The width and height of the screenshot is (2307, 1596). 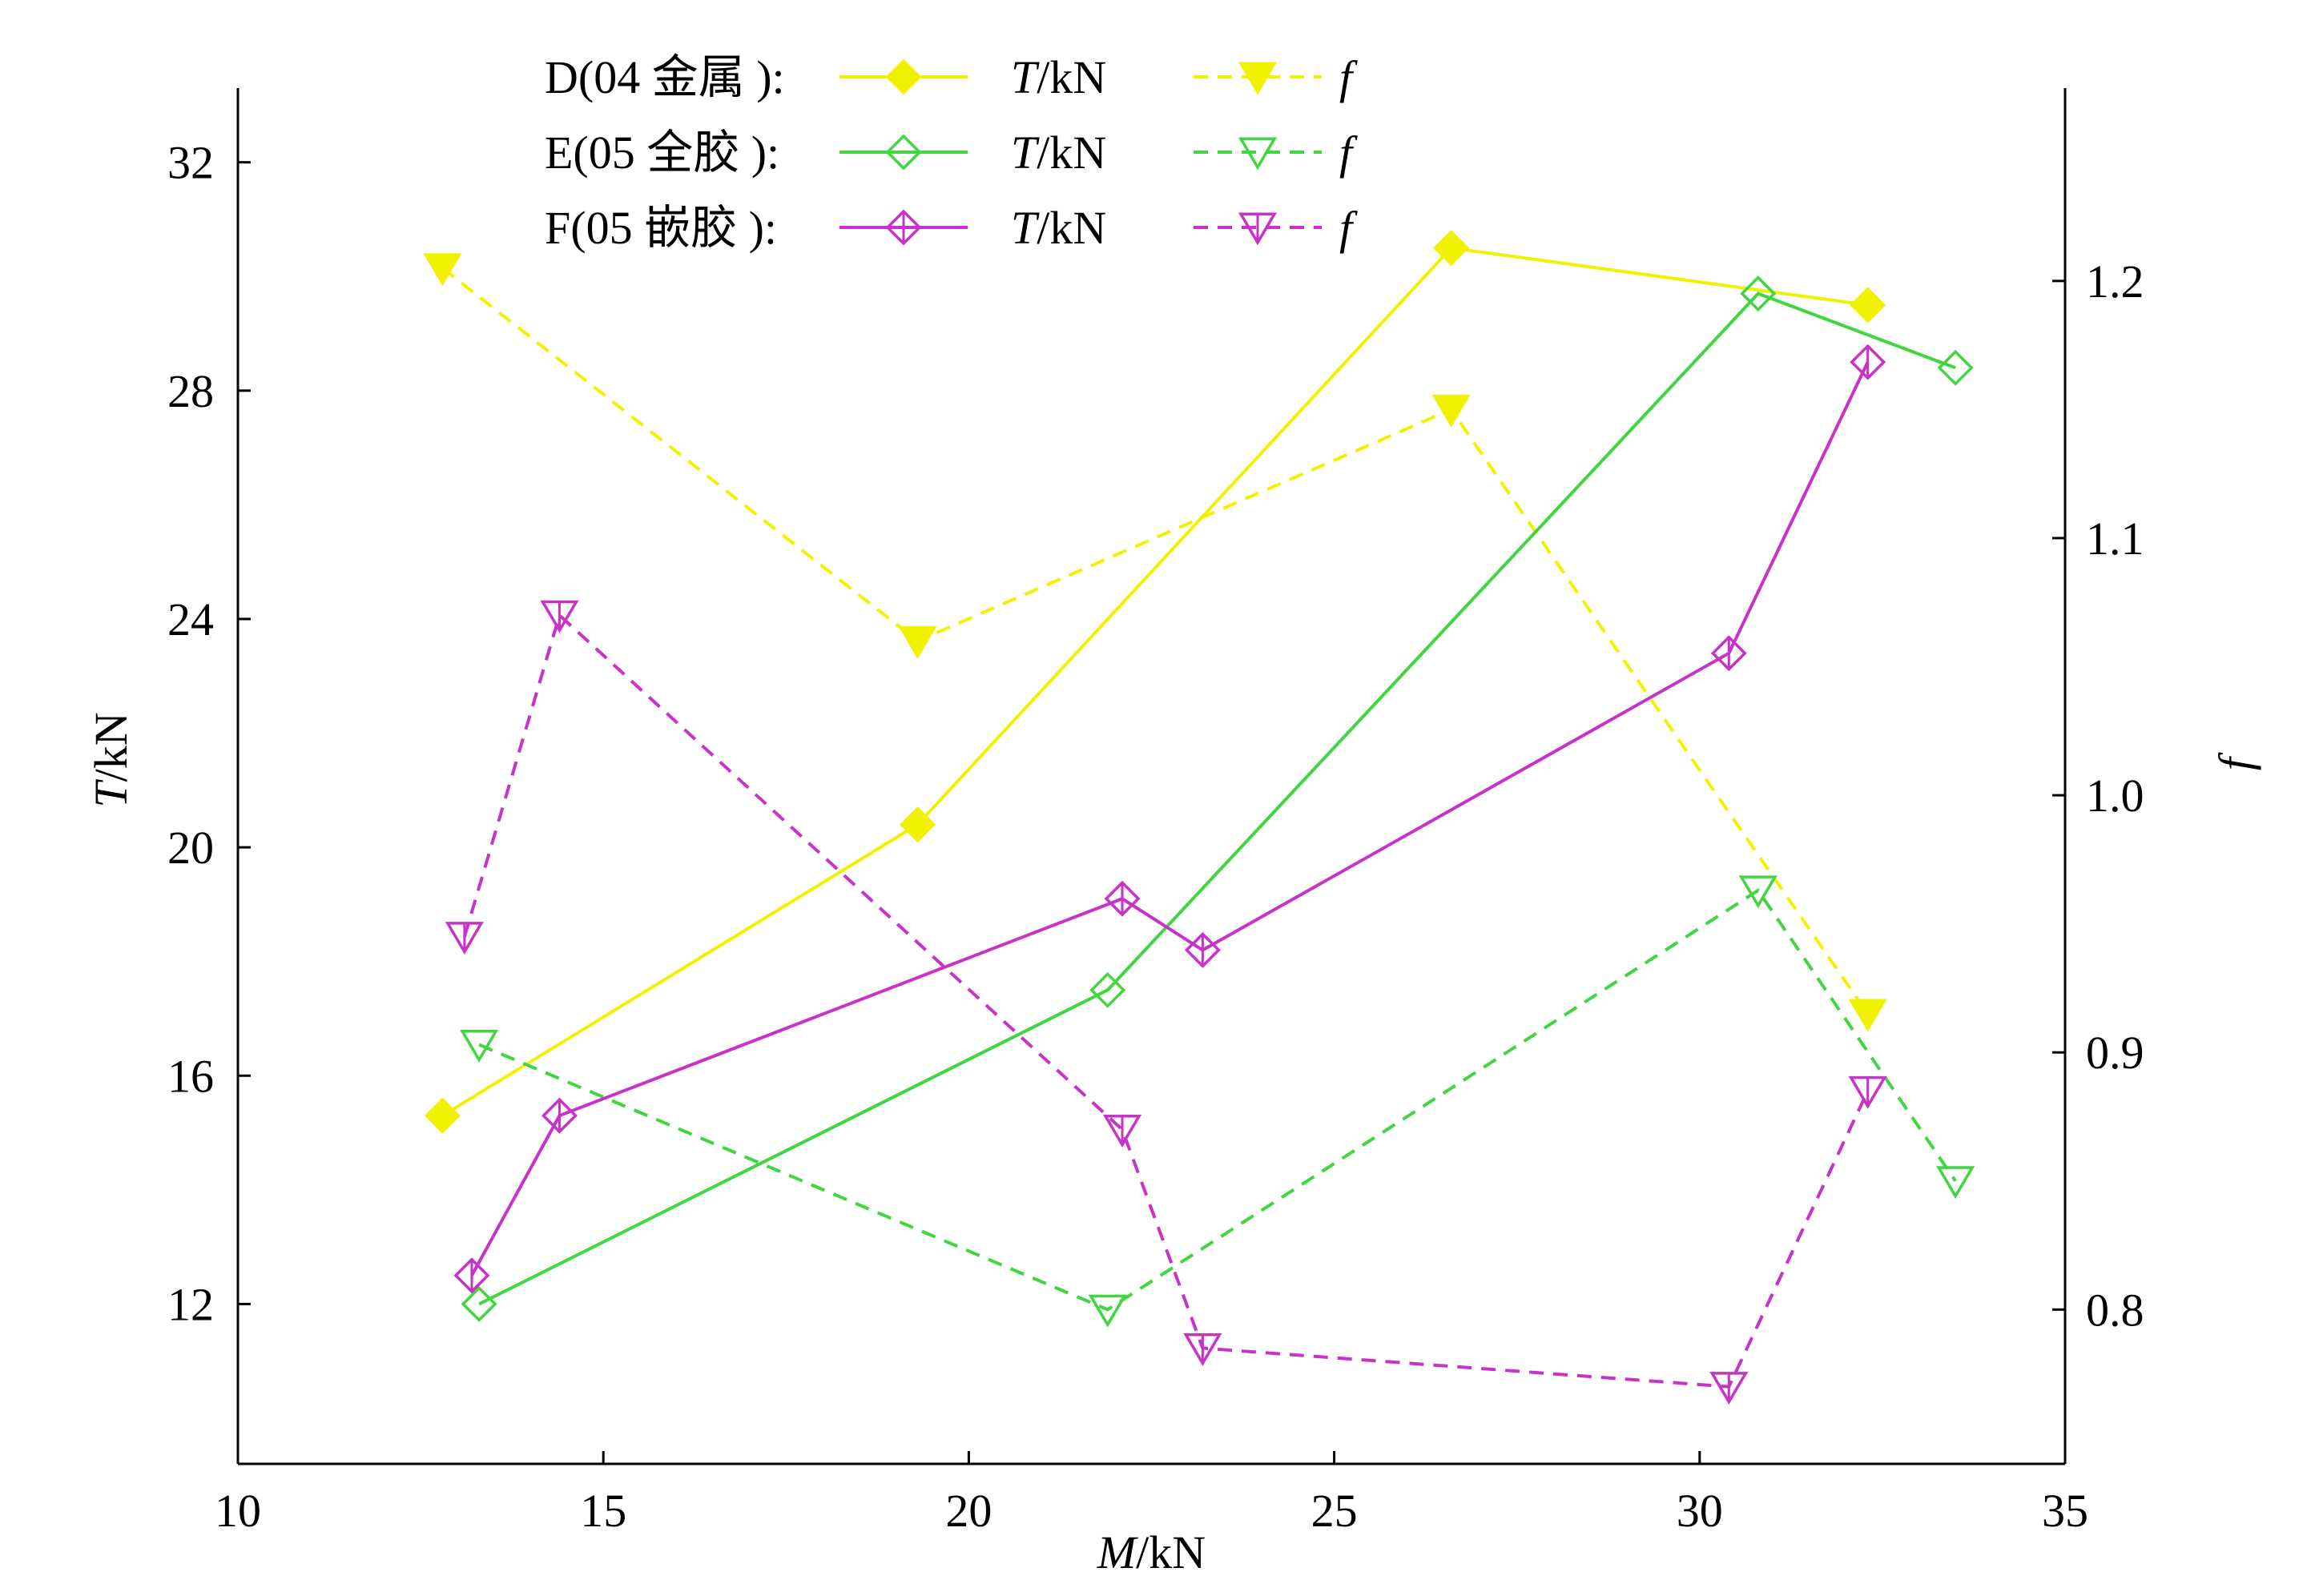 What do you see at coordinates (191, 391) in the screenshot?
I see `y-left-tick-label: 28` at bounding box center [191, 391].